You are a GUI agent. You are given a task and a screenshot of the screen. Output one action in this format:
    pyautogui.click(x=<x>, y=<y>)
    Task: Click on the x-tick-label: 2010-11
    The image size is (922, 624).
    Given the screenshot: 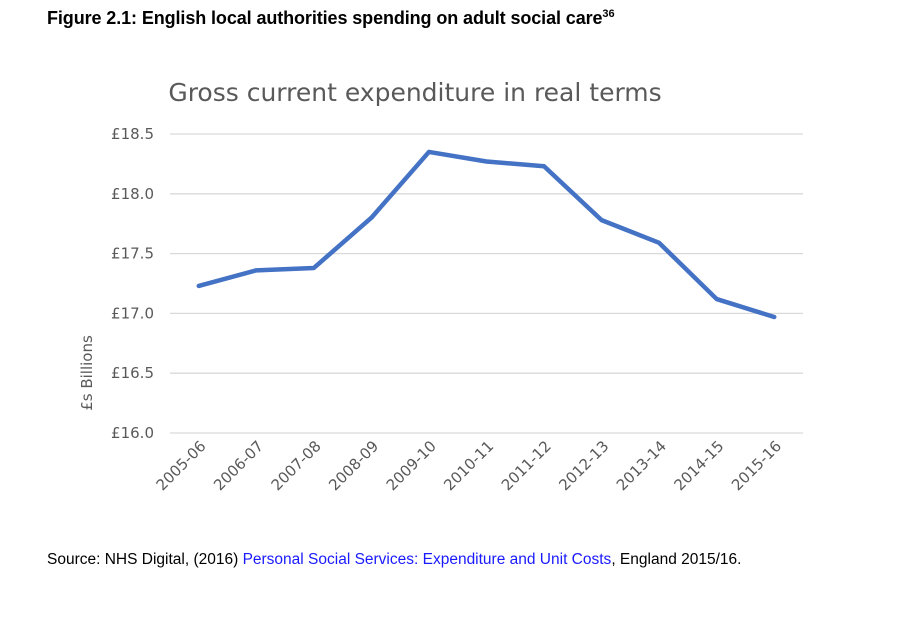 What is the action you would take?
    pyautogui.click(x=468, y=465)
    